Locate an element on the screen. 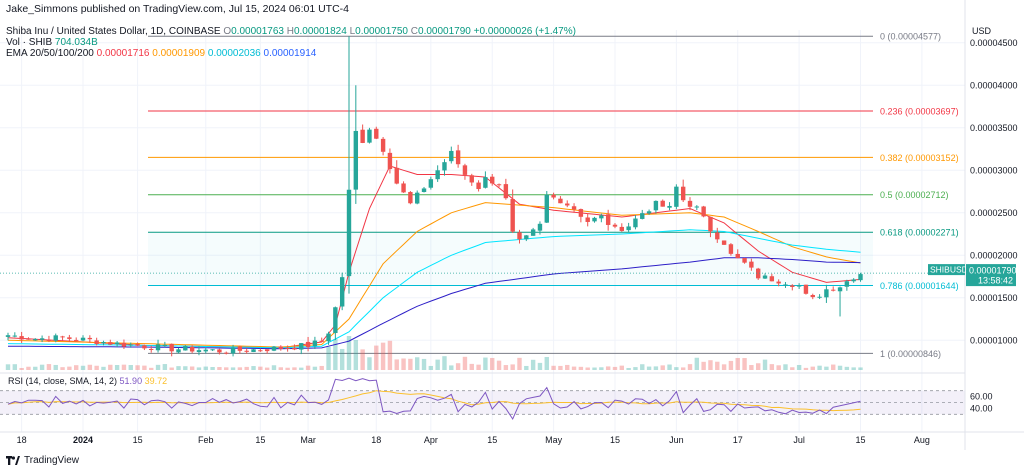 The width and height of the screenshot is (1024, 473). rsi-line is located at coordinates (434, 399).